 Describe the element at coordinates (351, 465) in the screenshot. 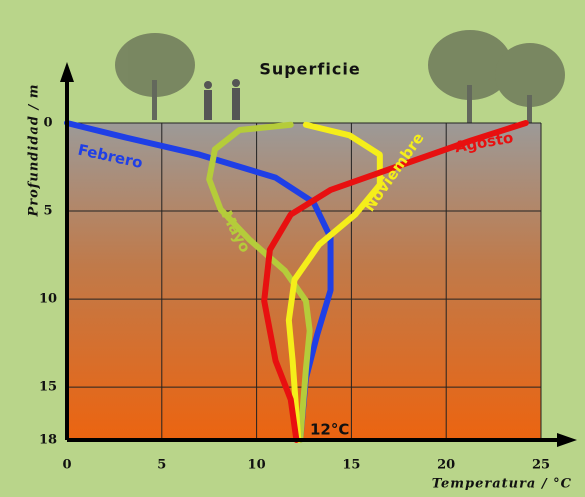

I see `x-tick-label: 15` at that location.